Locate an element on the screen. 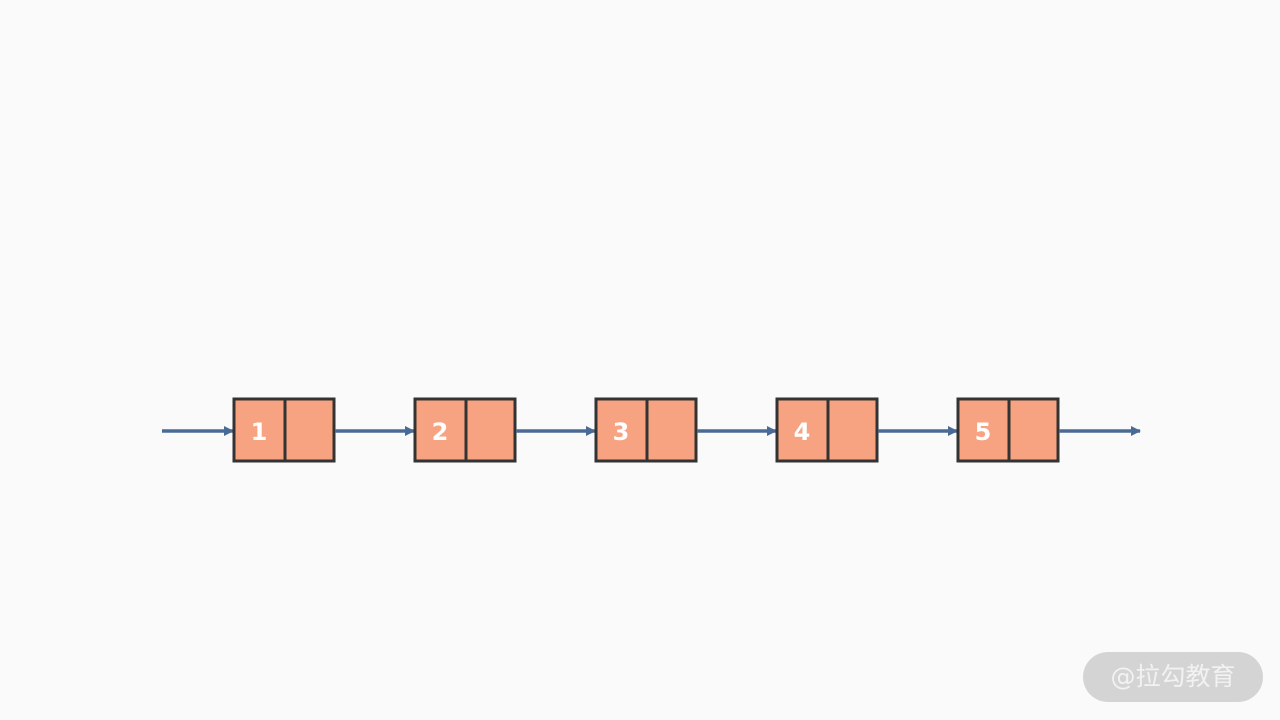  node-value: 2 is located at coordinates (440, 432).